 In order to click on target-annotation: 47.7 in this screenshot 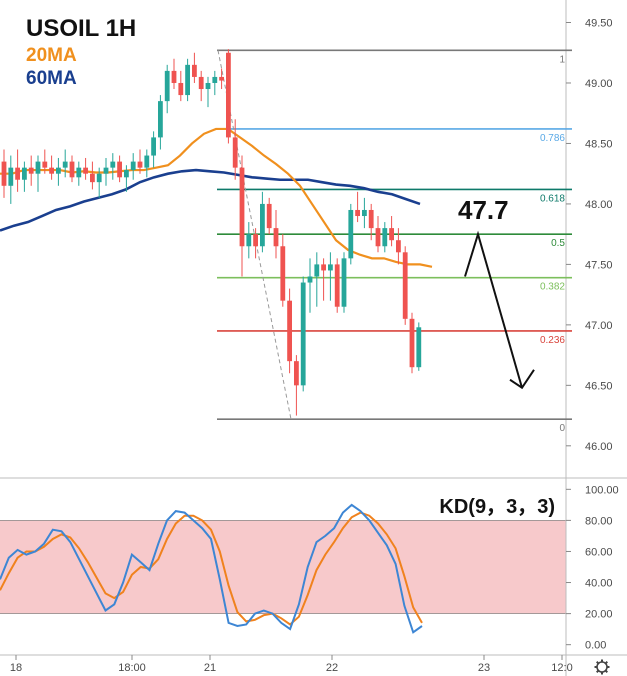, I will do `click(483, 210)`.